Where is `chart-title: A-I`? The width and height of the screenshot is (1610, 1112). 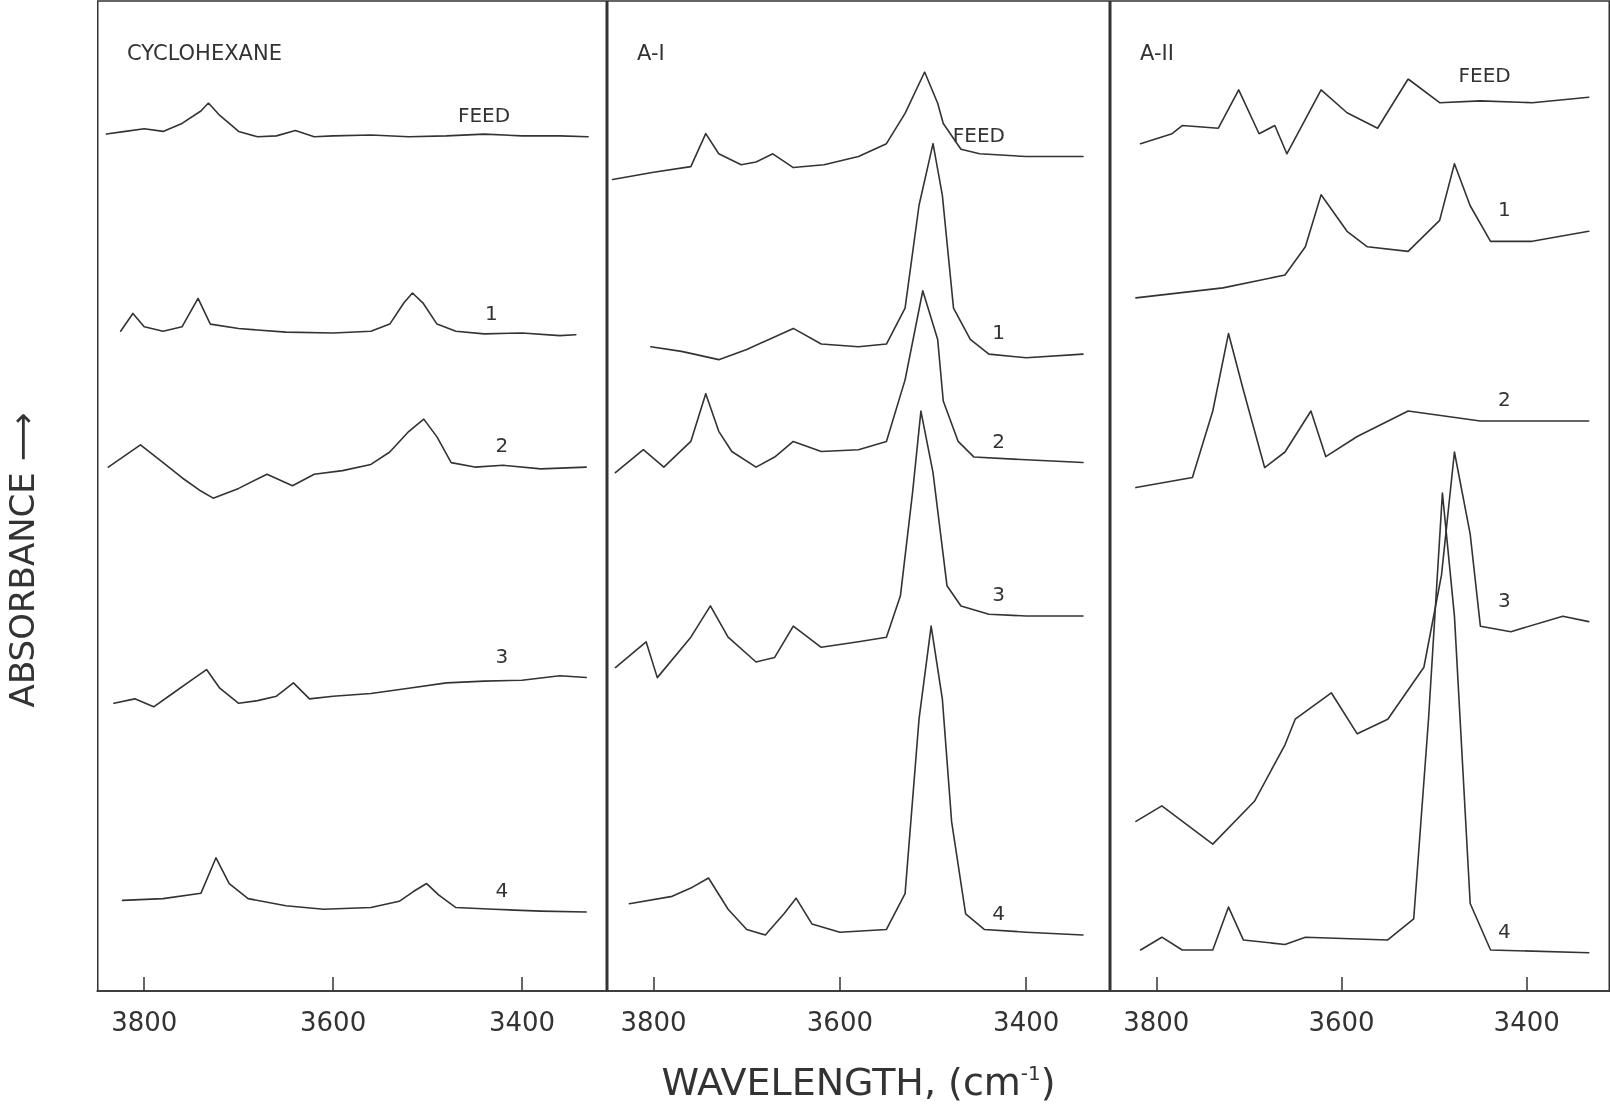
chart-title: A-I is located at coordinates (651, 52).